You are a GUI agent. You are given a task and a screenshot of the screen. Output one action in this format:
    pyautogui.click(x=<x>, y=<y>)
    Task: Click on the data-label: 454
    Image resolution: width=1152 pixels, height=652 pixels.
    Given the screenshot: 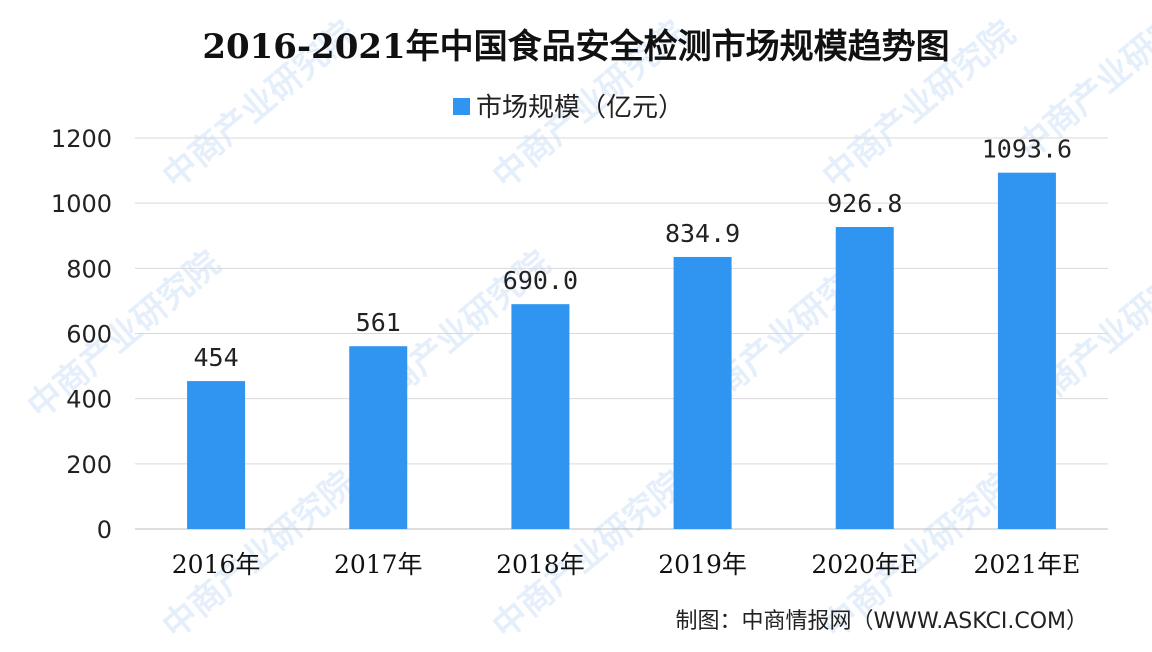 What is the action you would take?
    pyautogui.click(x=216, y=357)
    